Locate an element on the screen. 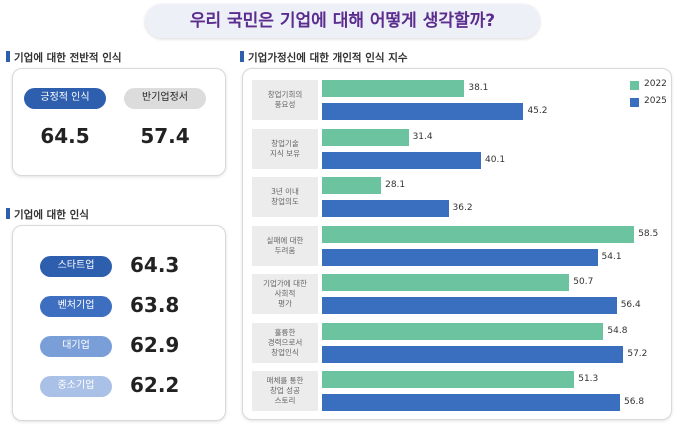  category-label: 실패에 대한 두려움 is located at coordinates (285, 245).